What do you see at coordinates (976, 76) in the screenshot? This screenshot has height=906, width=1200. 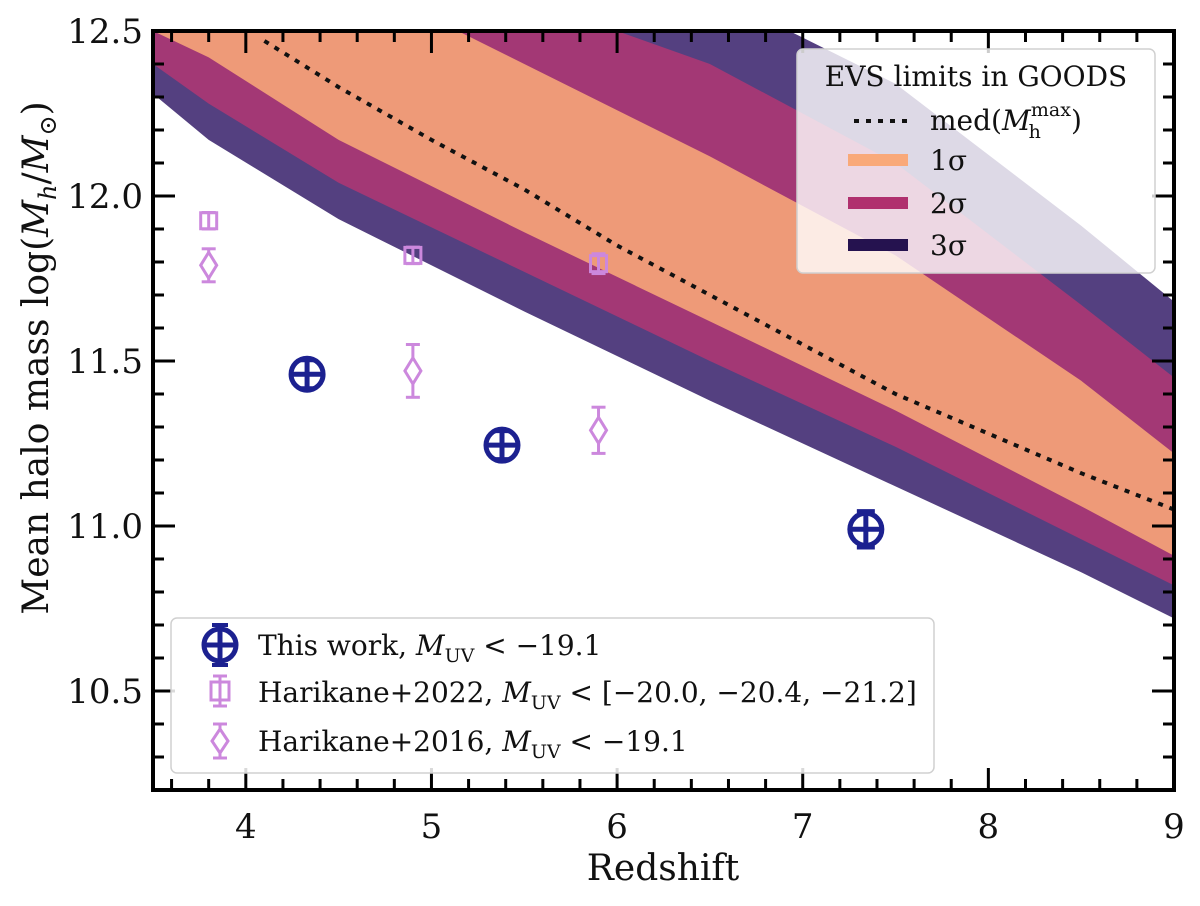 I see `legend-evs-title: EVS limits in GOODS` at bounding box center [976, 76].